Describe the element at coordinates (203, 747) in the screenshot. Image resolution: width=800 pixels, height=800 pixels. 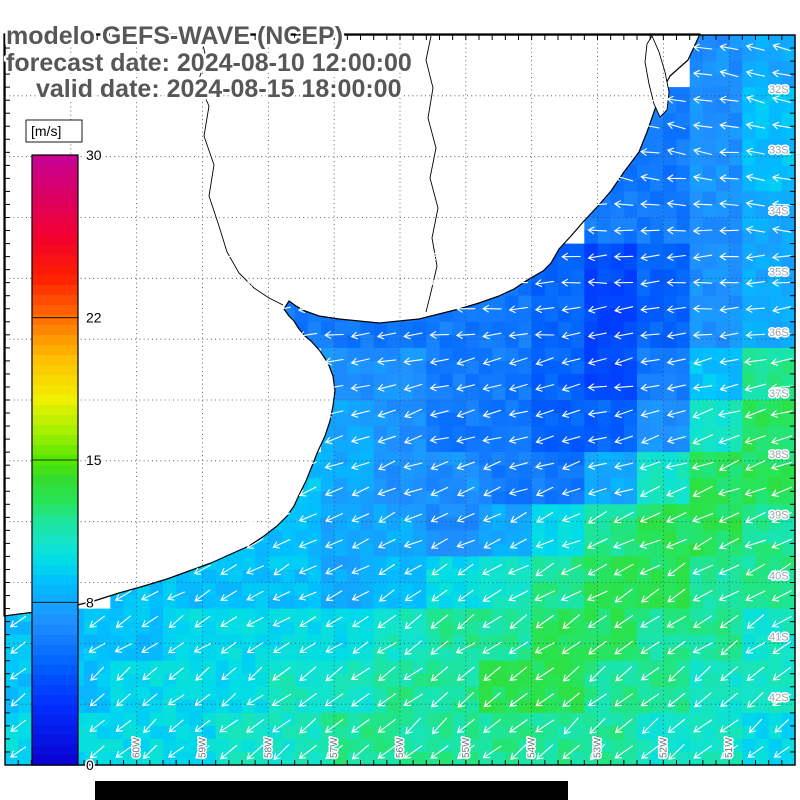
I see `lon-label: 59W` at that location.